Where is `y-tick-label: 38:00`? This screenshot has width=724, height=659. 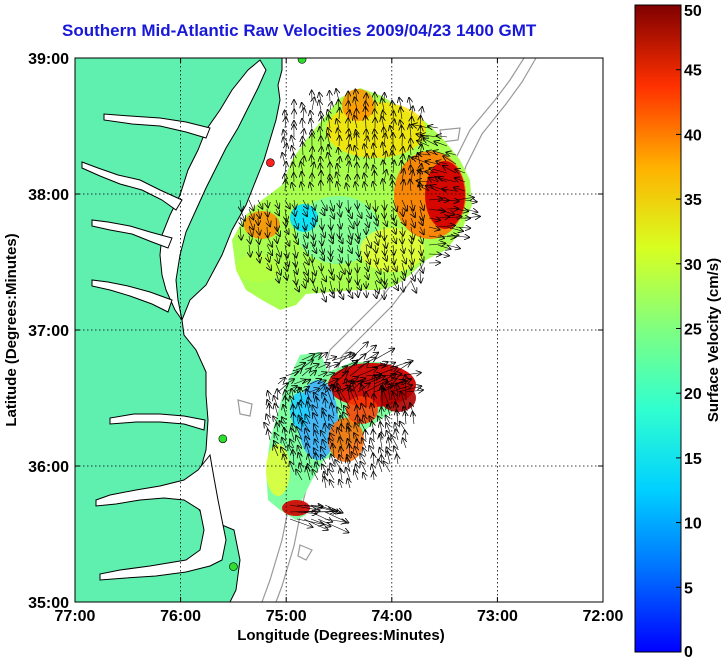 y-tick-label: 38:00 is located at coordinates (48, 195).